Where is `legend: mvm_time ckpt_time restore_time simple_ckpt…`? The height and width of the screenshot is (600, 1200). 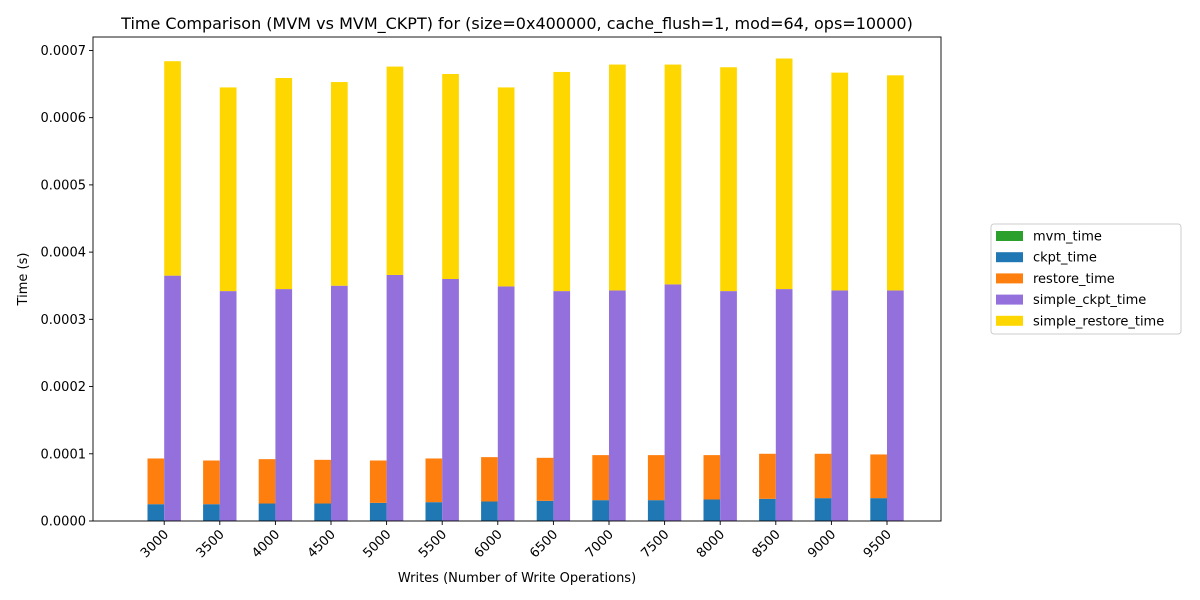 legend: mvm_time ckpt_time restore_time simple_ckpt… is located at coordinates (1086, 279).